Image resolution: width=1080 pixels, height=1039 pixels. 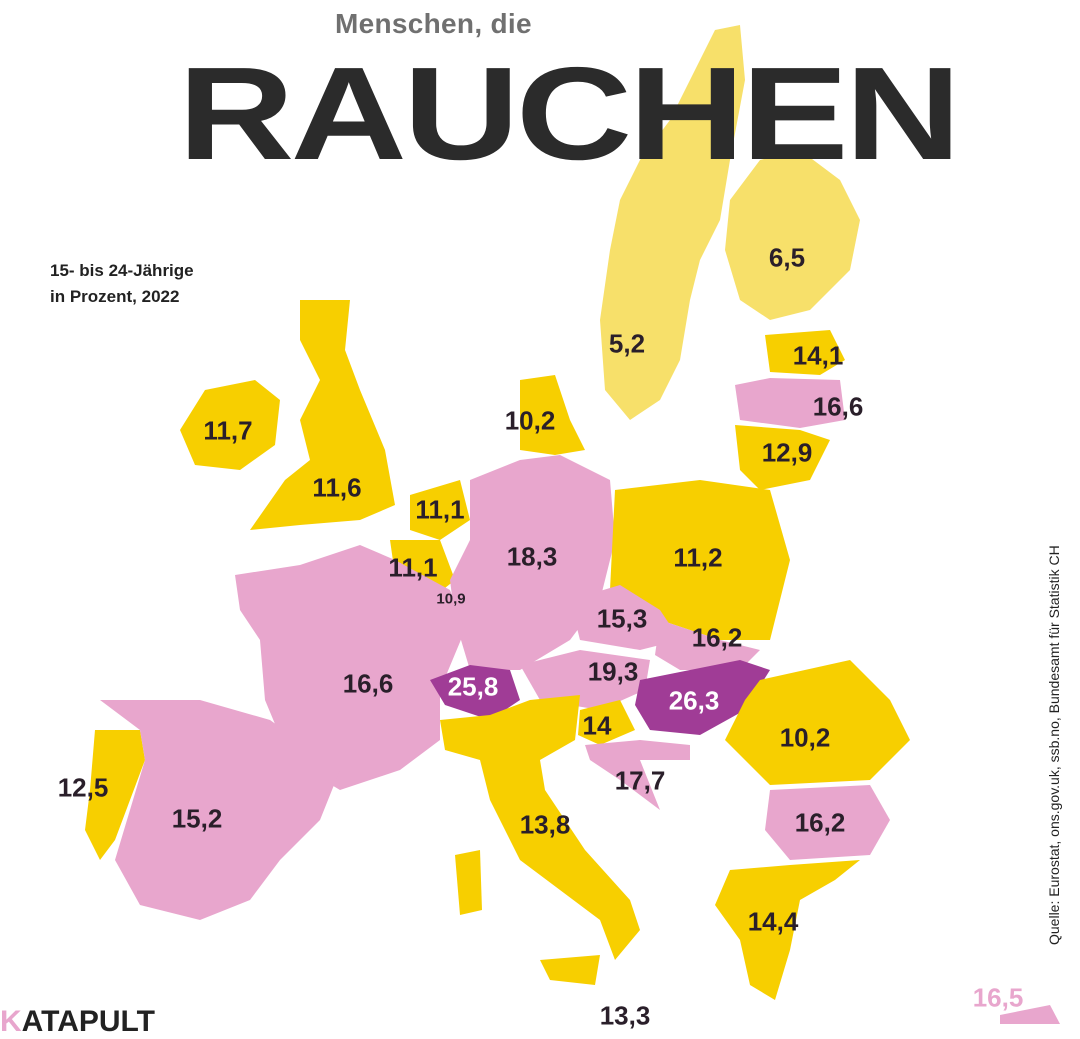 I want to click on label-greece: 14,4, so click(x=773, y=921).